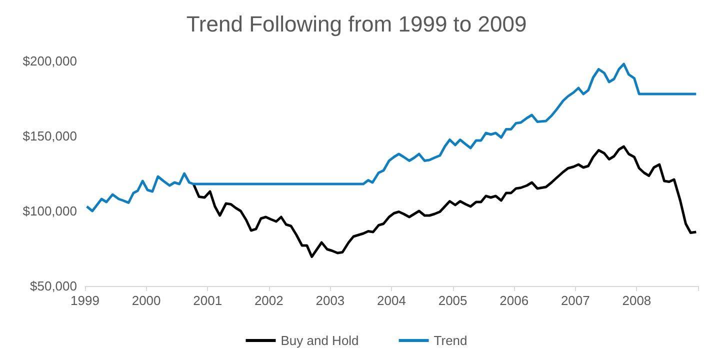 This screenshot has height=360, width=713. Describe the element at coordinates (53, 286) in the screenshot. I see `y-tick-label: $50,000` at that location.